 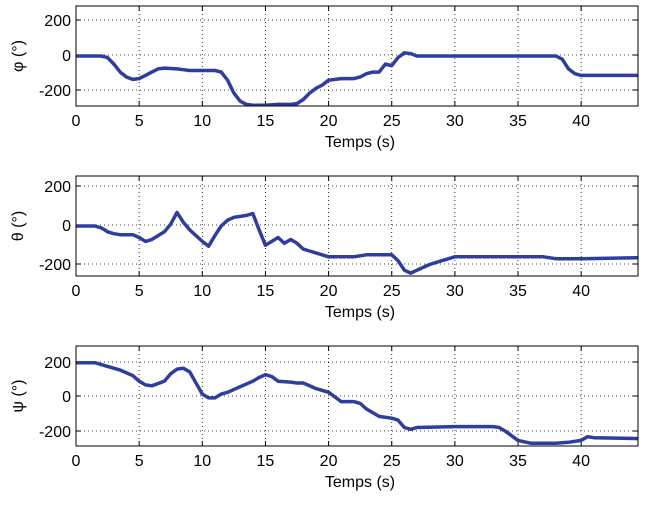 What do you see at coordinates (18, 56) in the screenshot?
I see `y-axis-label: φ (°)` at bounding box center [18, 56].